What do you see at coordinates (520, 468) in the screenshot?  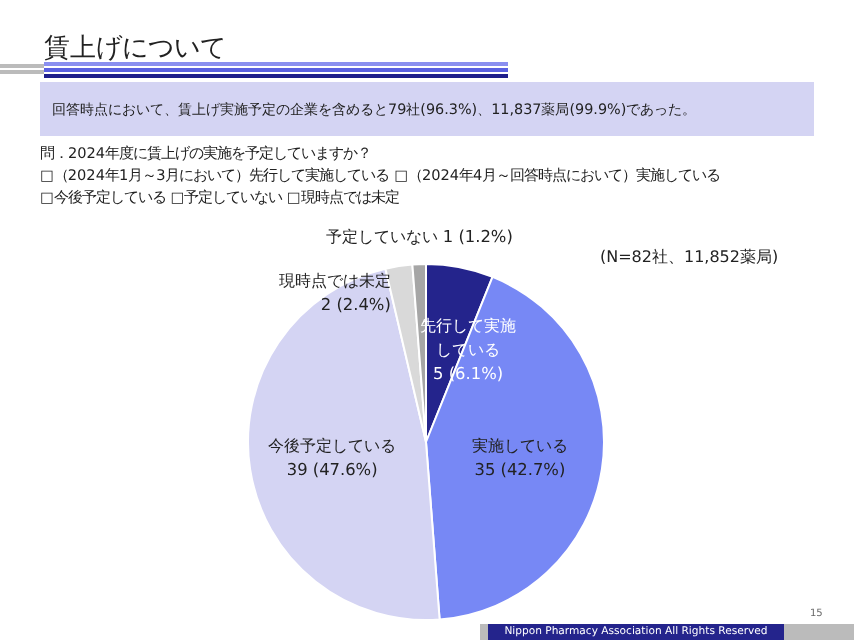 I see `data-label: 35 (42.7%)` at bounding box center [520, 468].